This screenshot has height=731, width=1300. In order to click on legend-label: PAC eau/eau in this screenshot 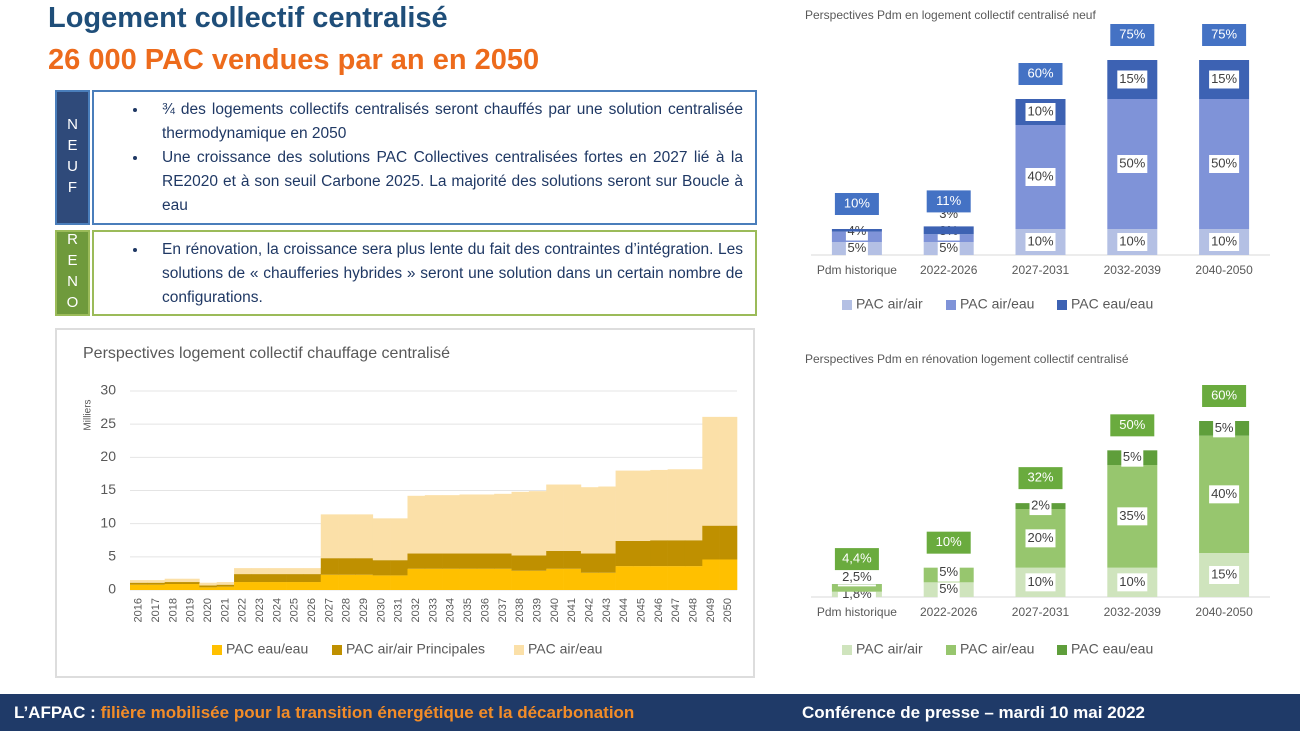, I will do `click(1112, 649)`.